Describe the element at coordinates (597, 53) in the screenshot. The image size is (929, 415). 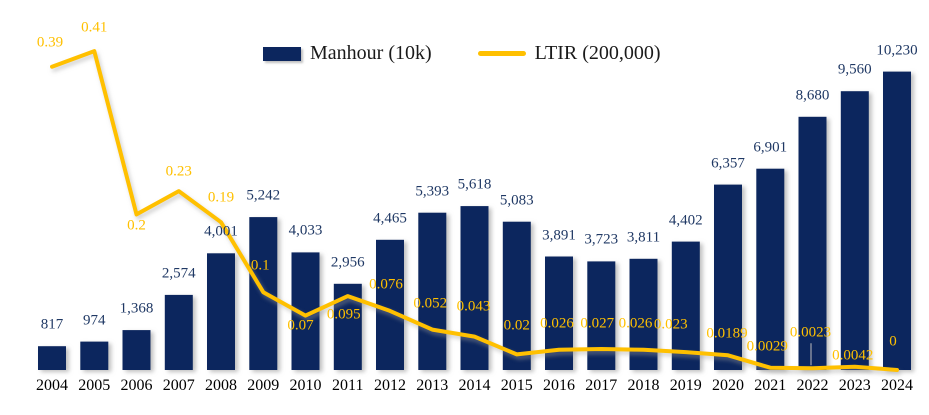
I see `ltir-legend-label: LTIR (200,000)` at that location.